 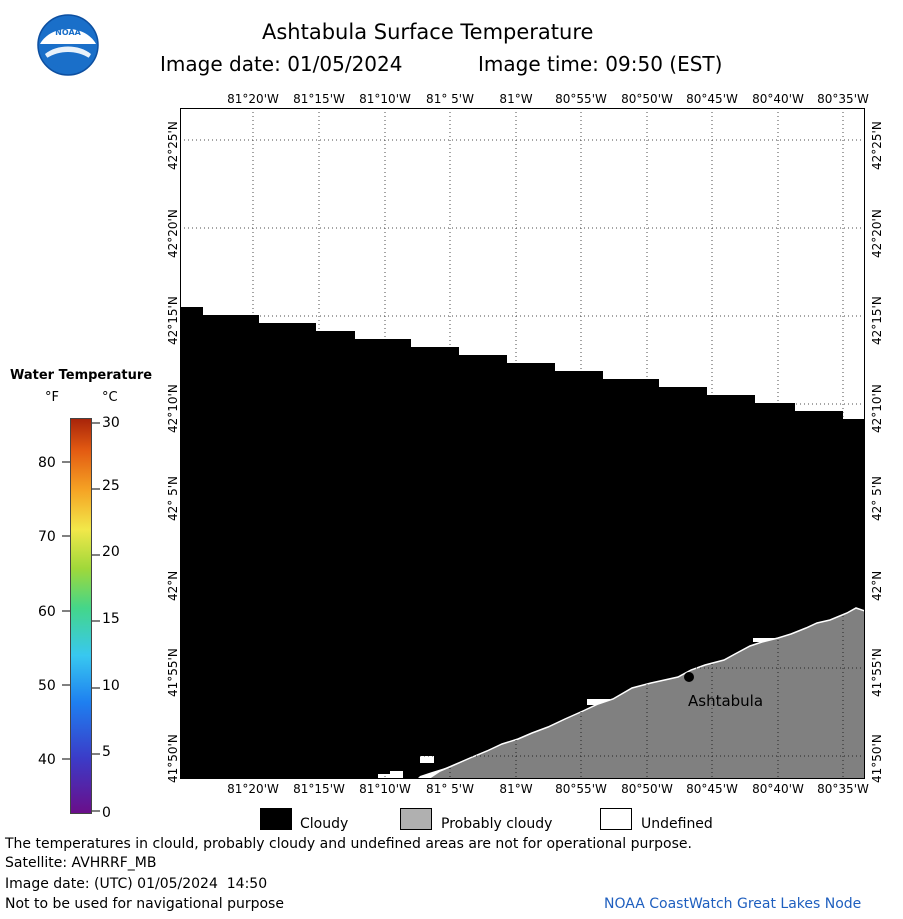 I want to click on noaa-logo-icon, so click(x=68, y=45).